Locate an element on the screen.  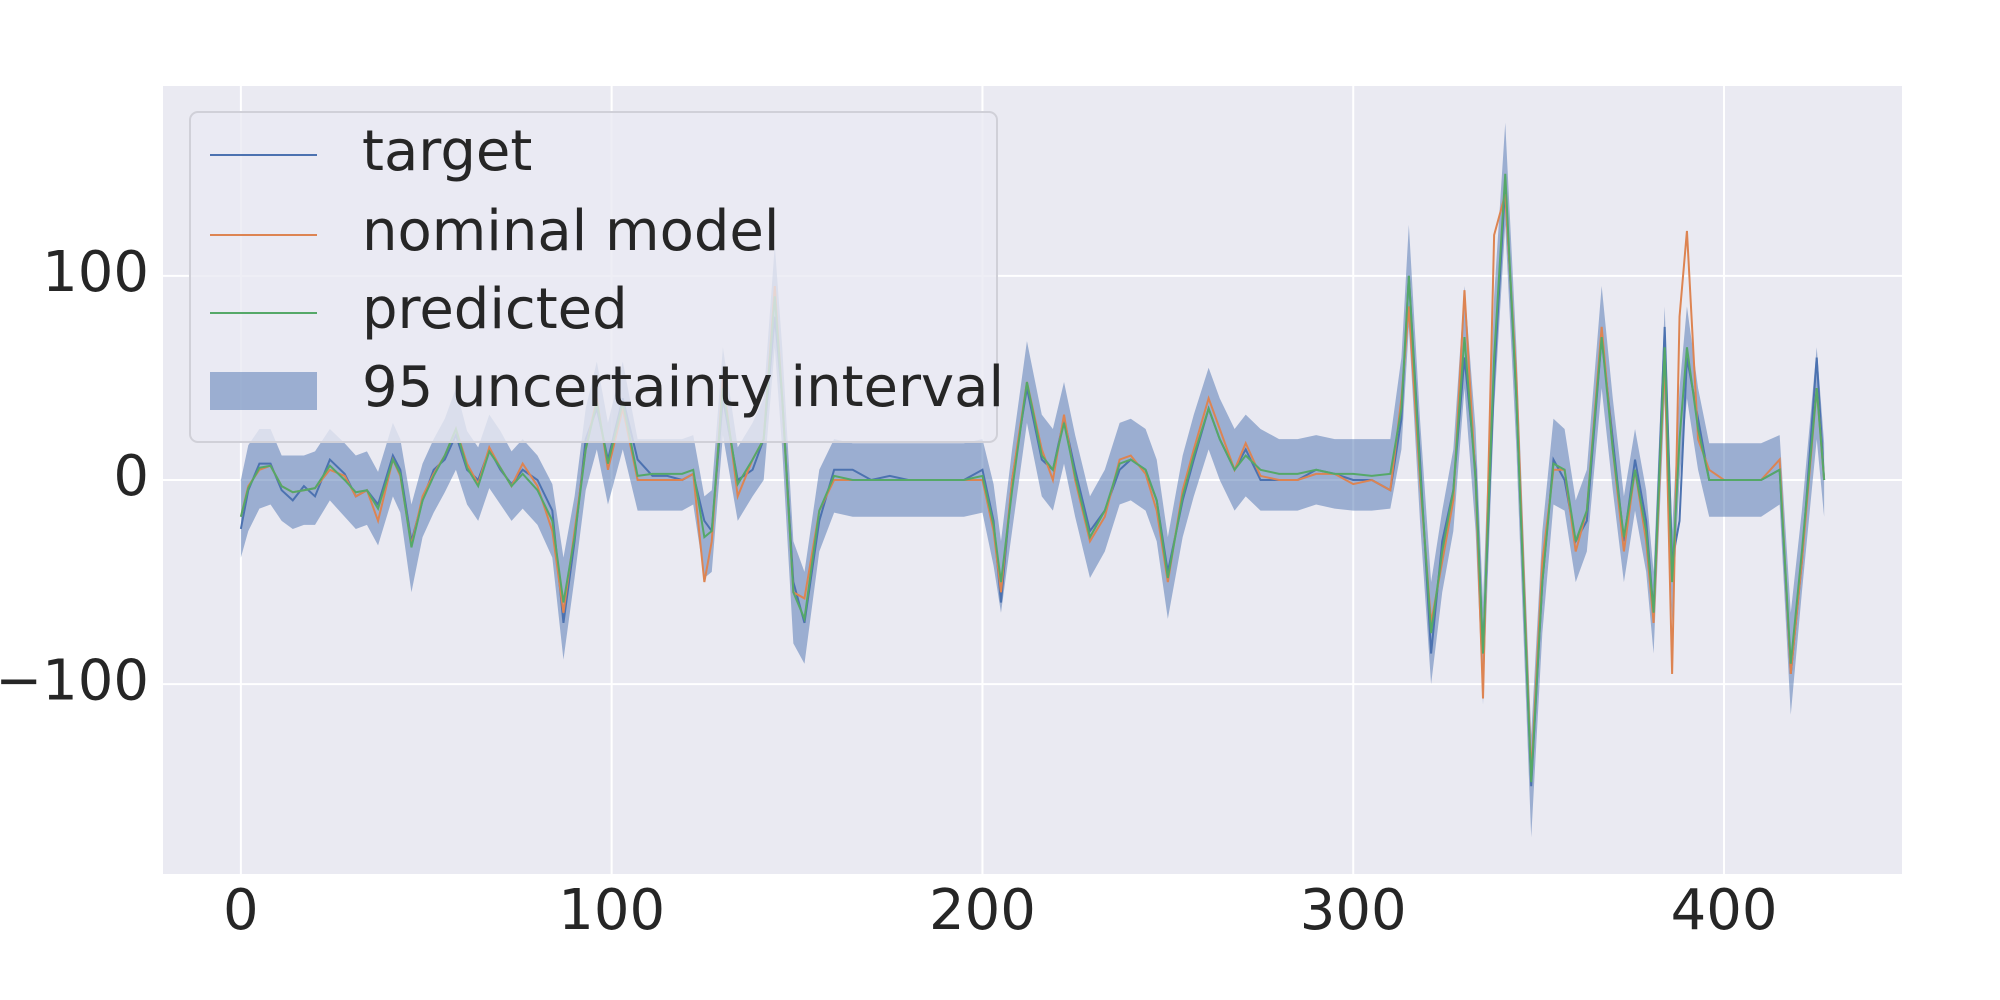
x-tick-label: 100 is located at coordinates (611, 910).